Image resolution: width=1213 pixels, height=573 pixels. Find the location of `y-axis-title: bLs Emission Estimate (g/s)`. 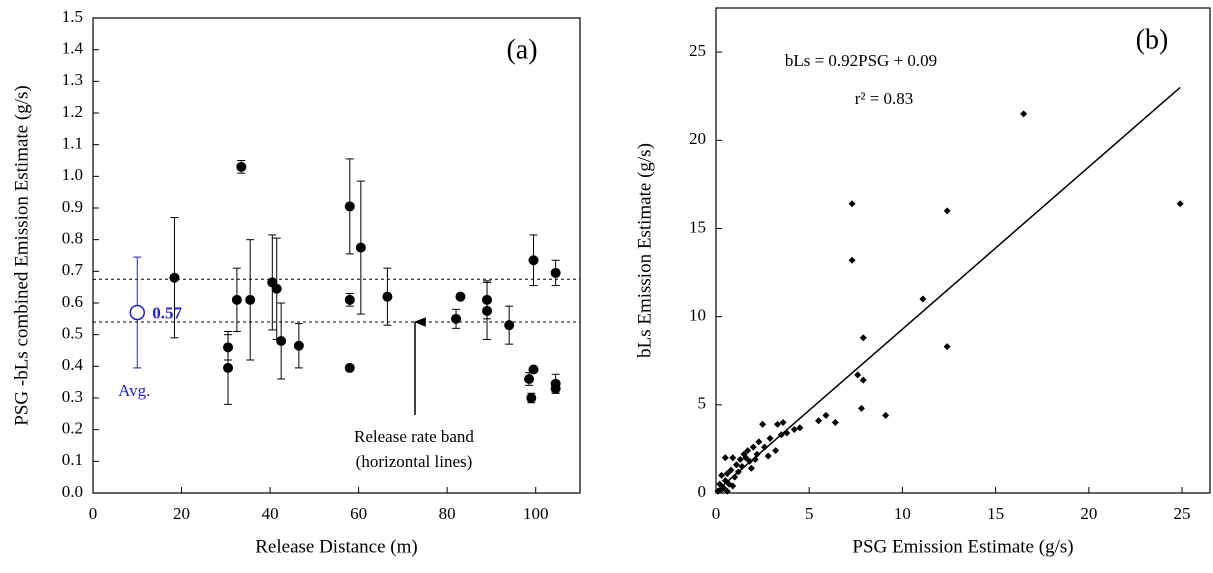

y-axis-title: bLs Emission Estimate (g/s) is located at coordinates (644, 250).